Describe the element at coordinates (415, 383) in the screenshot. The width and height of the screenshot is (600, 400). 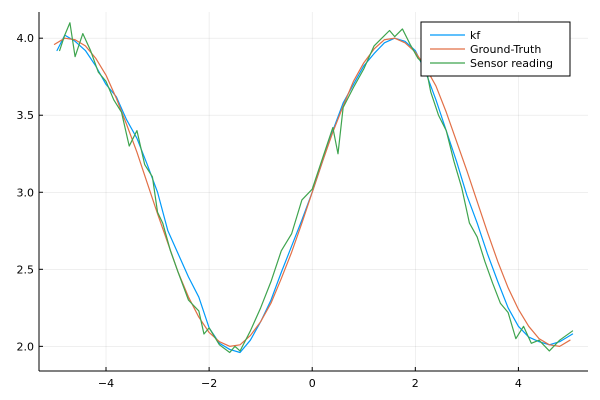
I see `x-tick-label: 2` at that location.